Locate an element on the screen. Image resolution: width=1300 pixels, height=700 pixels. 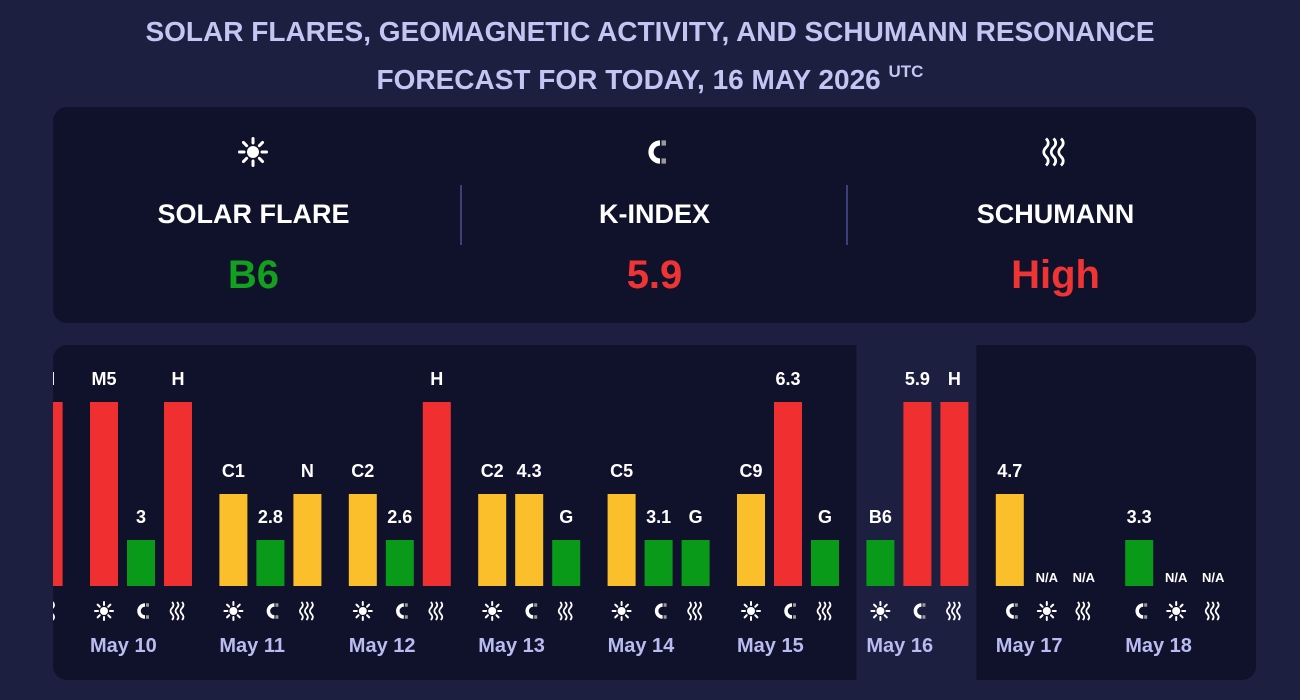
summary-item: SCHUMANN High is located at coordinates (1055, 215).